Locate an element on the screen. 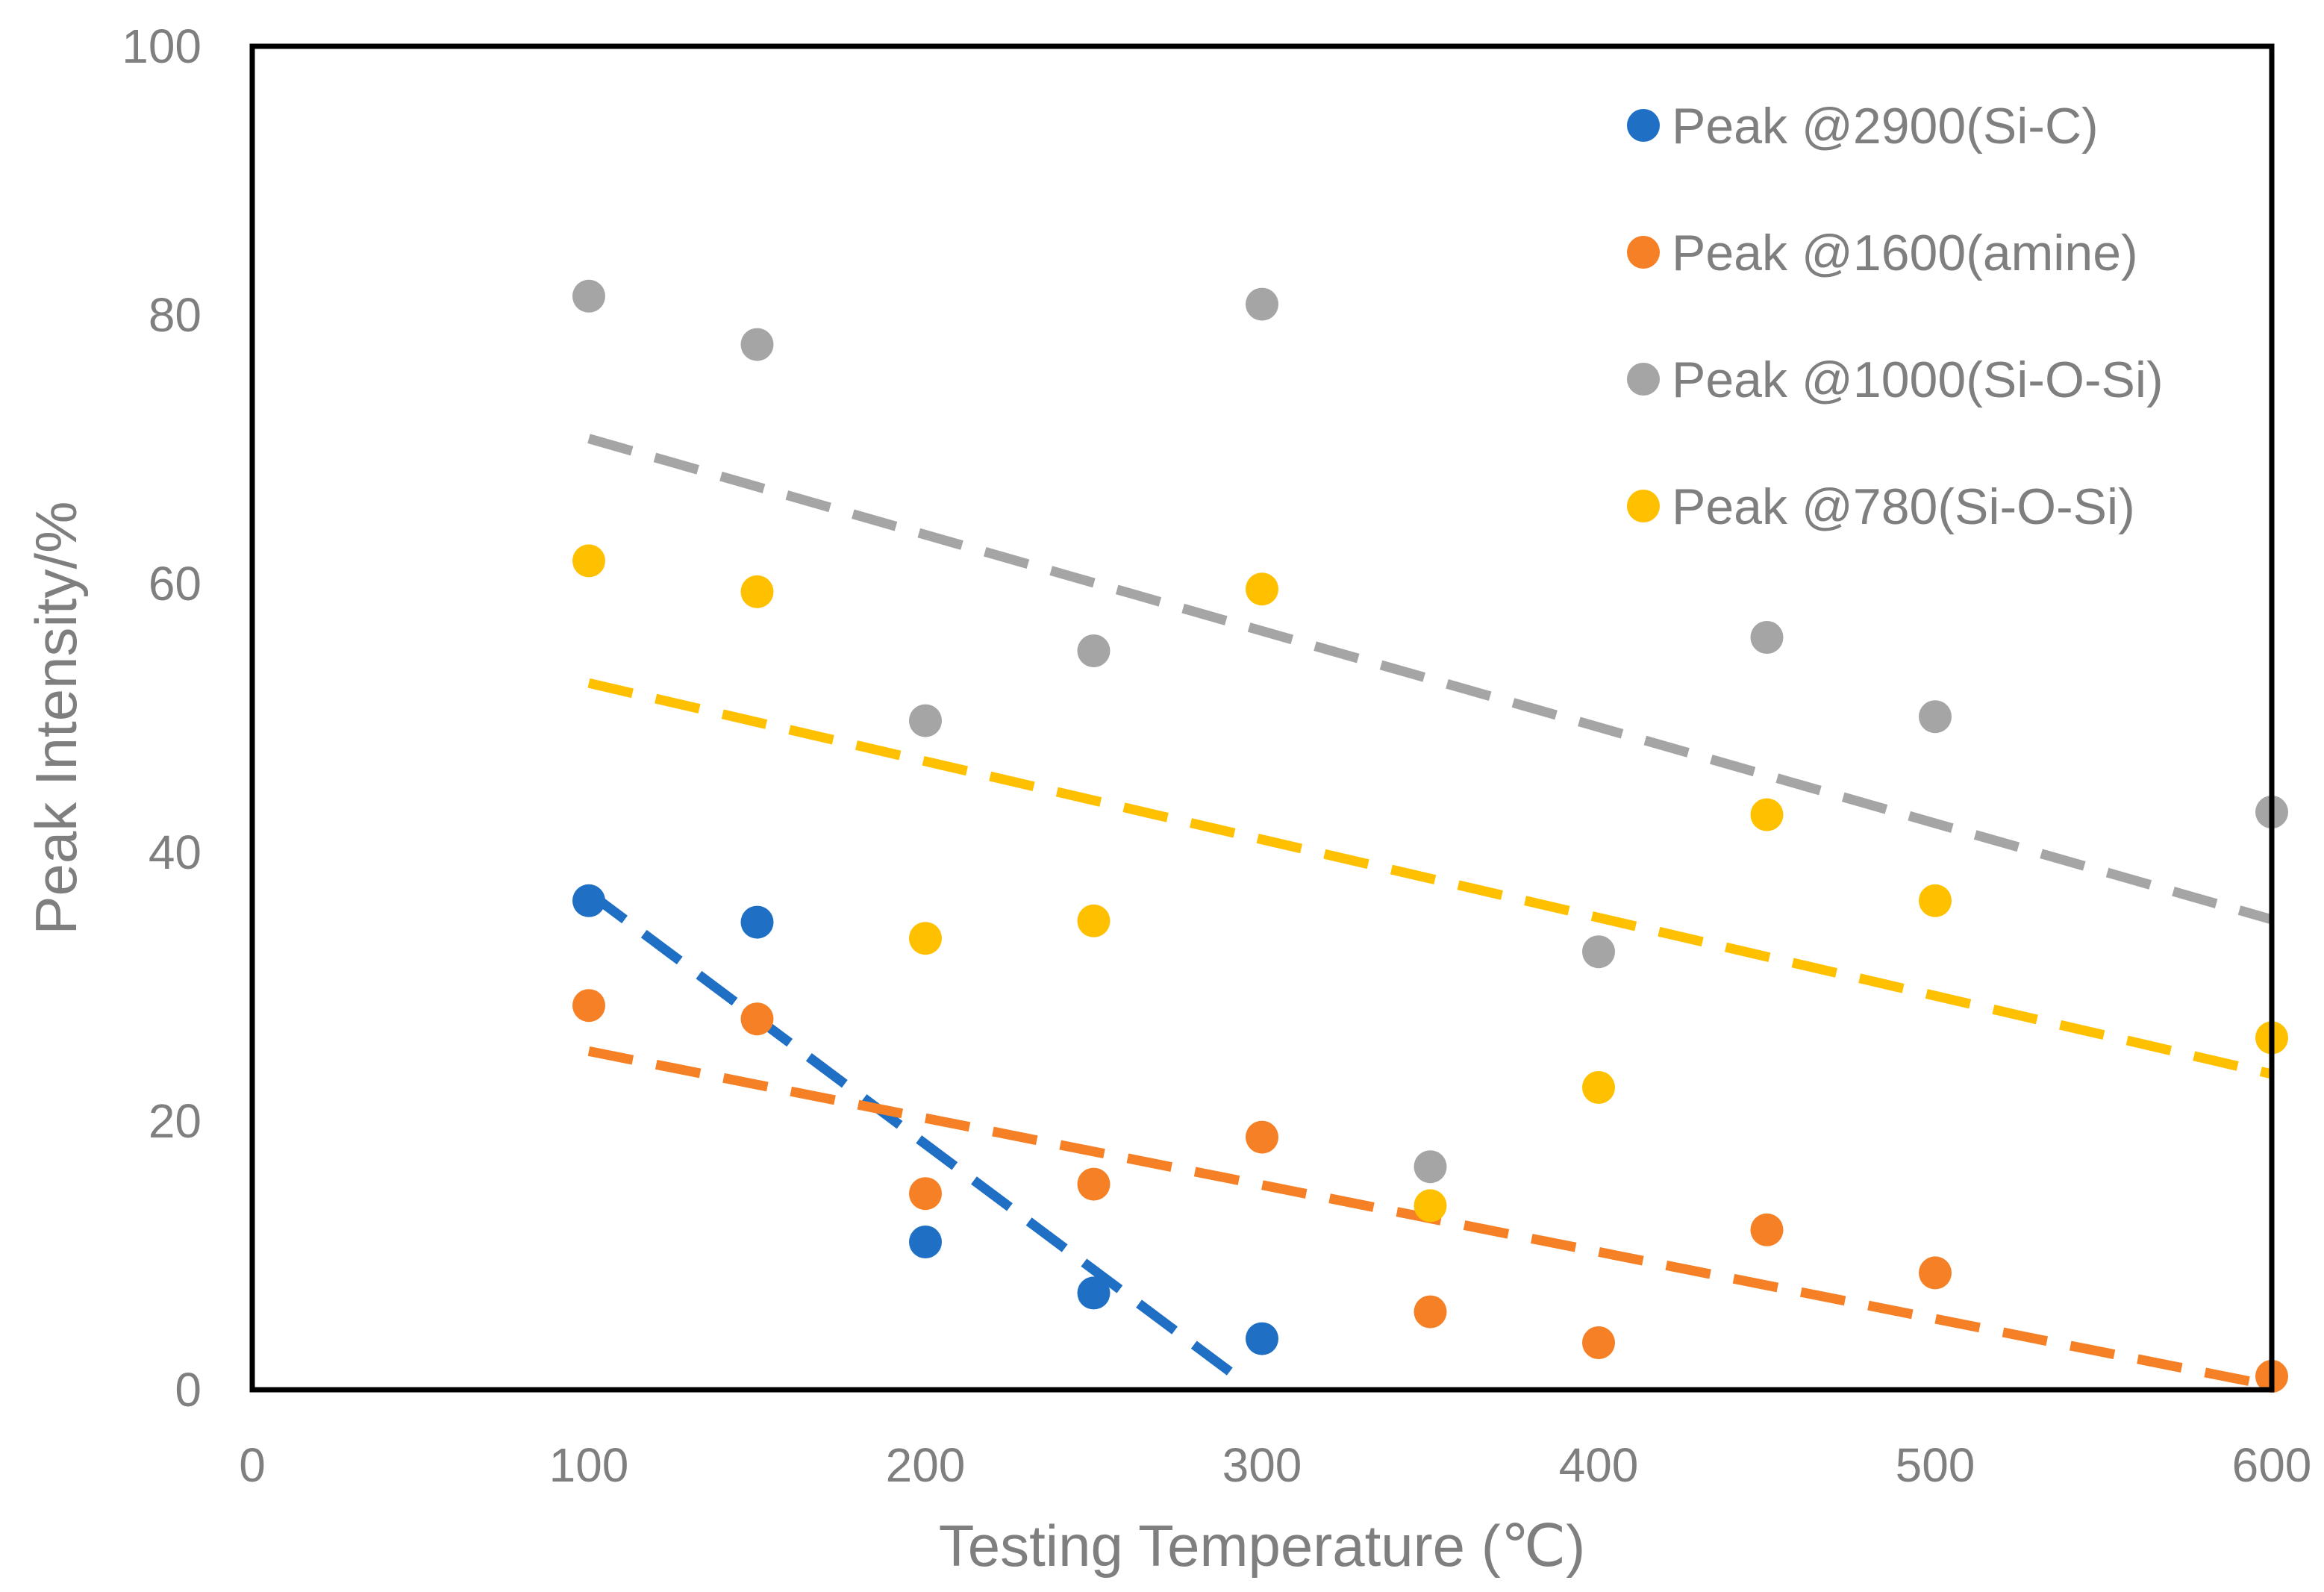 Image resolution: width=2324 pixels, height=1592 pixels. legend-label-series-1: Peak @2900(Si-C) is located at coordinates (1885, 126).